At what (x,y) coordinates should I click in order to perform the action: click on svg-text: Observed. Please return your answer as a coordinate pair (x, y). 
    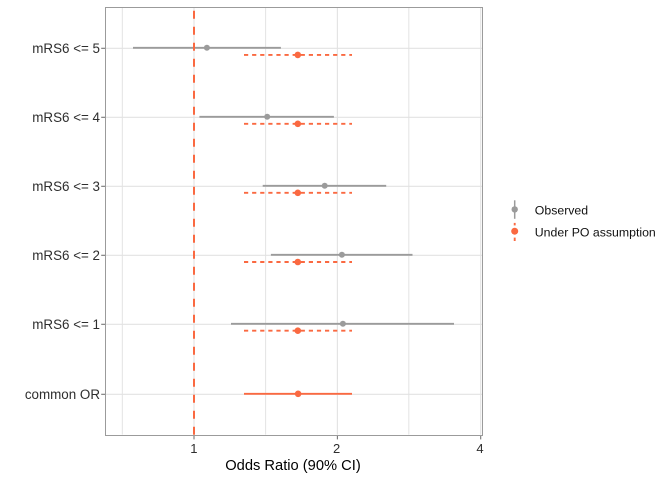
    Looking at the image, I should click on (561, 211).